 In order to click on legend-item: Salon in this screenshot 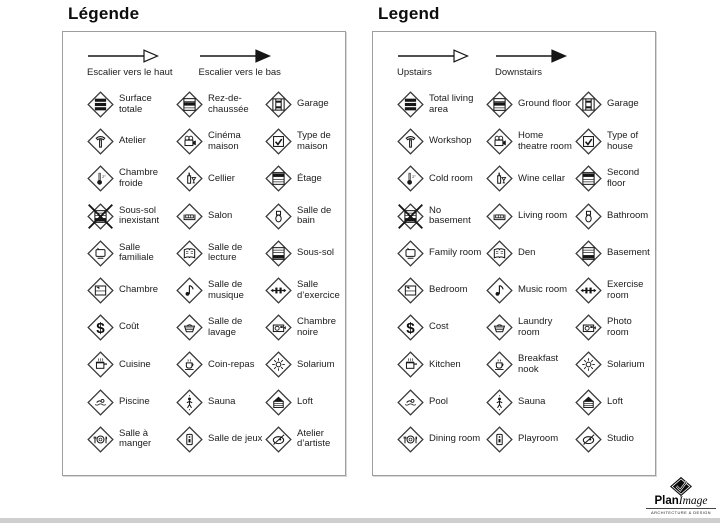, I will do `click(220, 216)`.